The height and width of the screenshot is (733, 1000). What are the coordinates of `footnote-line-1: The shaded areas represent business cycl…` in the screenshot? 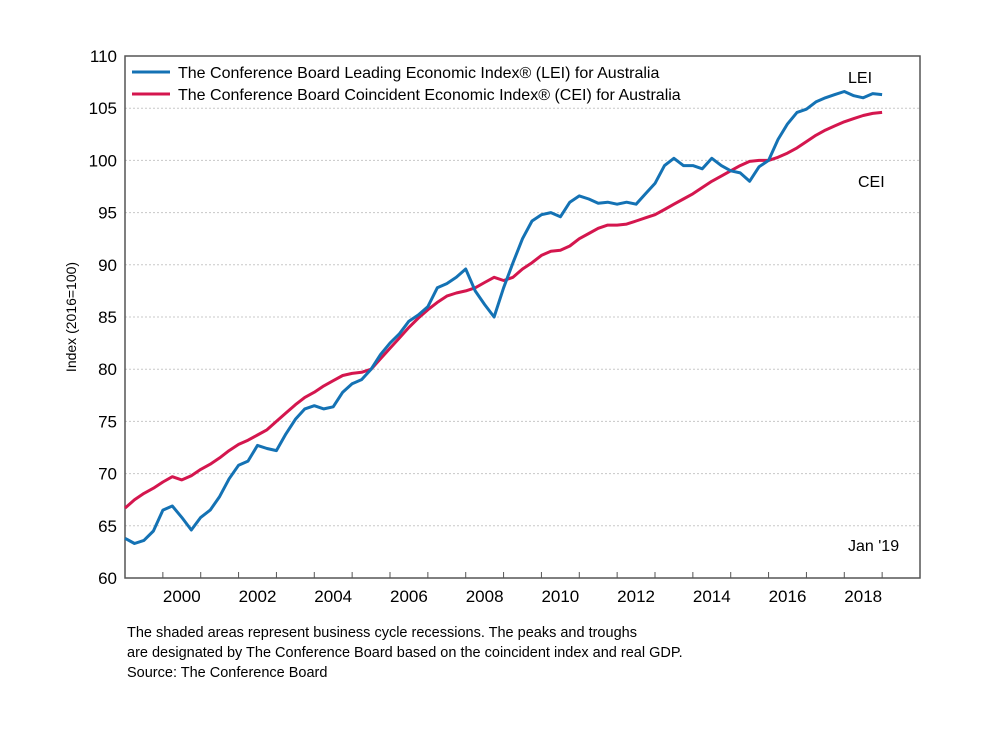 It's located at (382, 633).